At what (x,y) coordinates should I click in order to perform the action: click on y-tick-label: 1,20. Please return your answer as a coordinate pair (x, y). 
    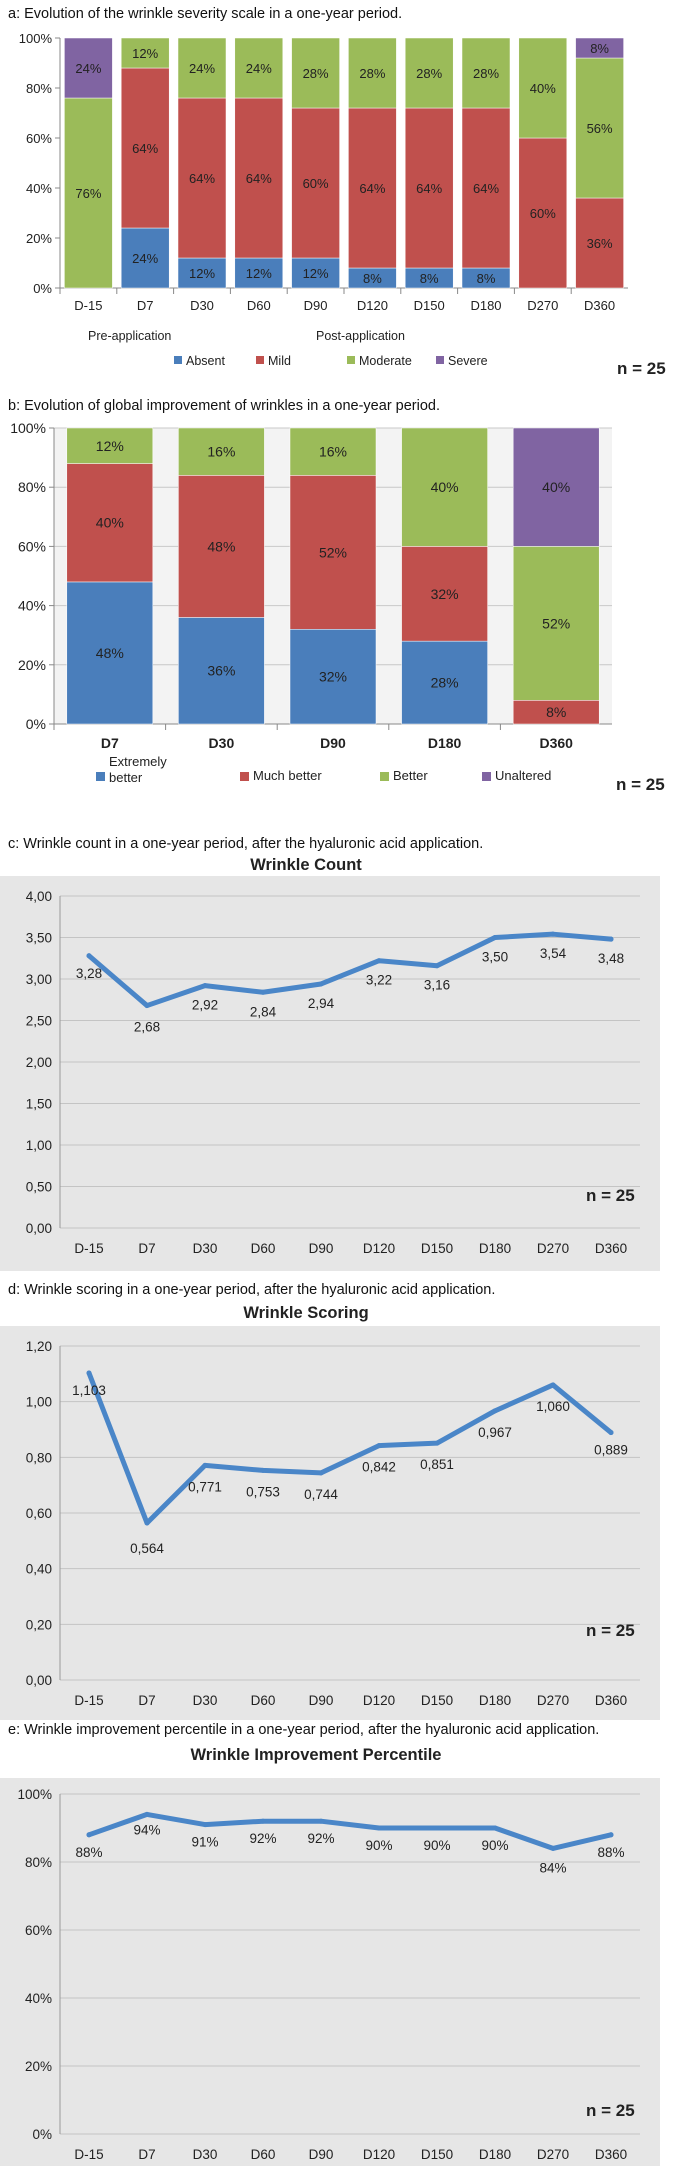
    Looking at the image, I should click on (39, 1346).